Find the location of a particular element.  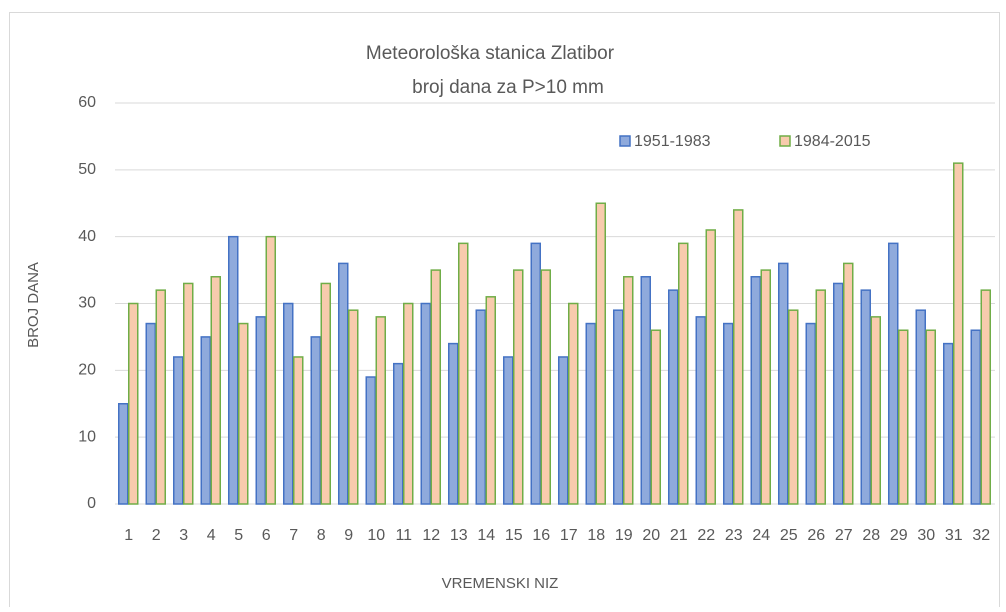

y-tick-label: 40 is located at coordinates (87, 236).